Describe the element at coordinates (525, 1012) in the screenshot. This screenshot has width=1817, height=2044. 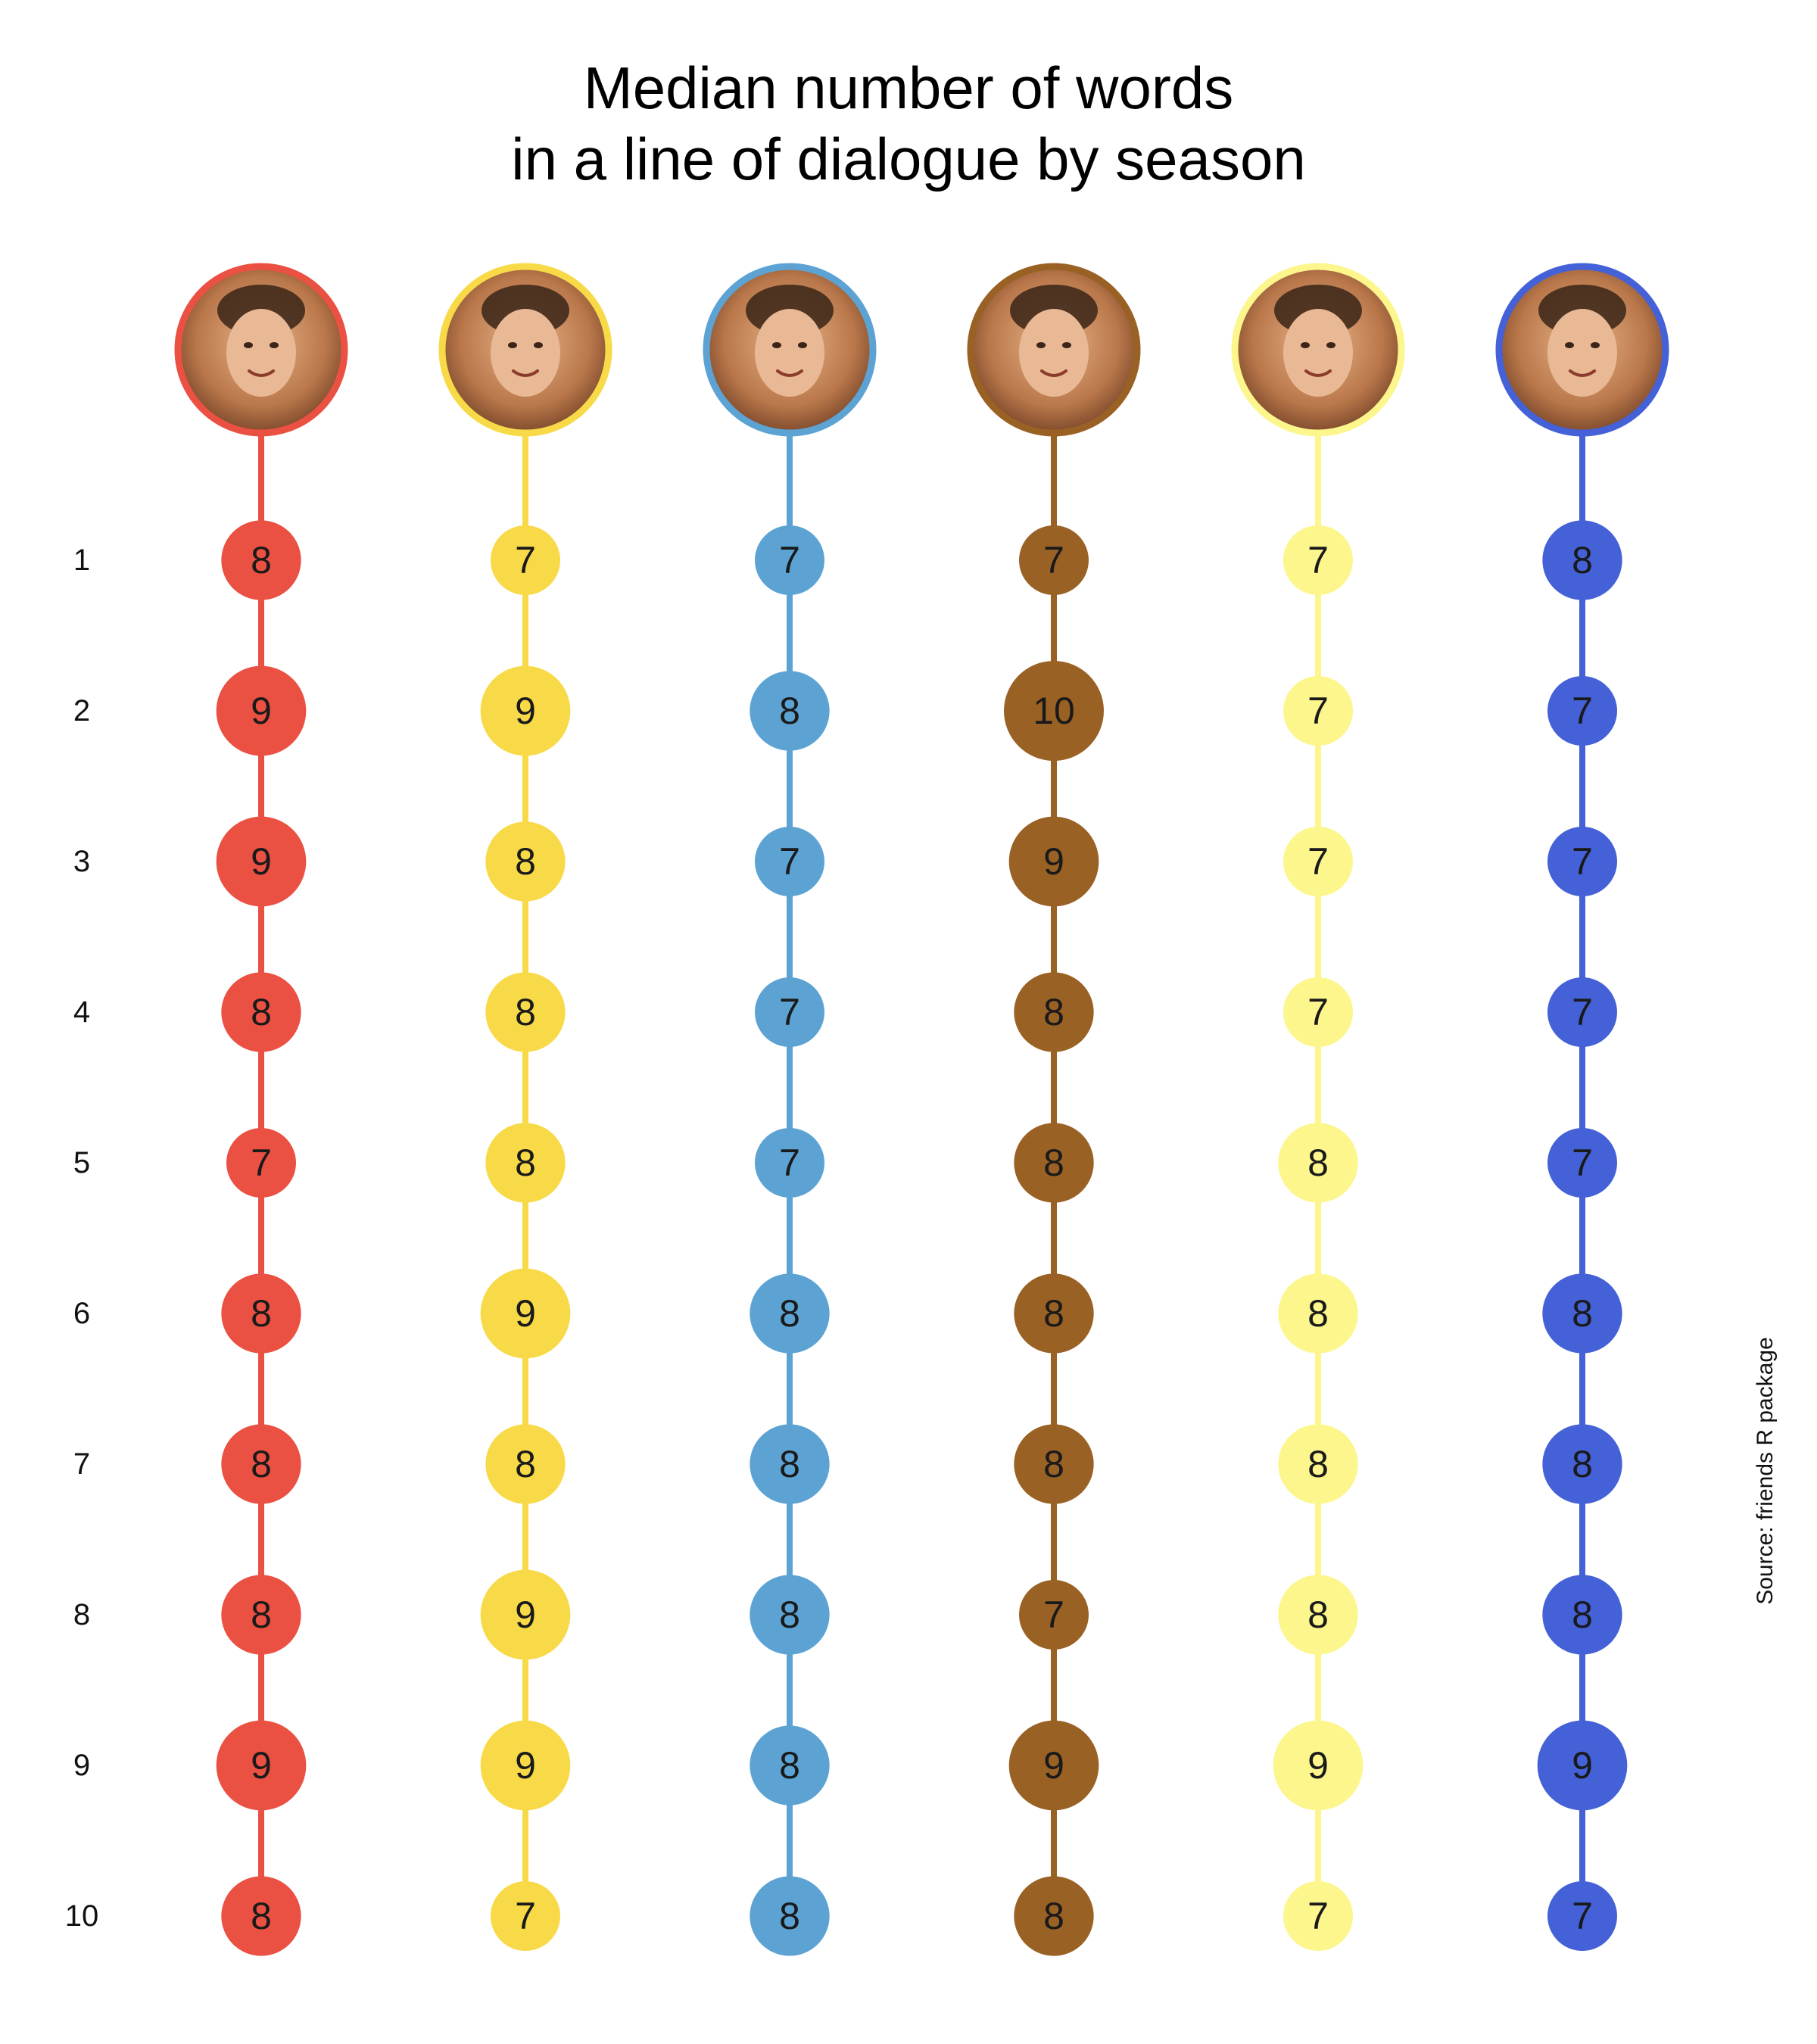
I see `point-s2-season-4: 8` at that location.